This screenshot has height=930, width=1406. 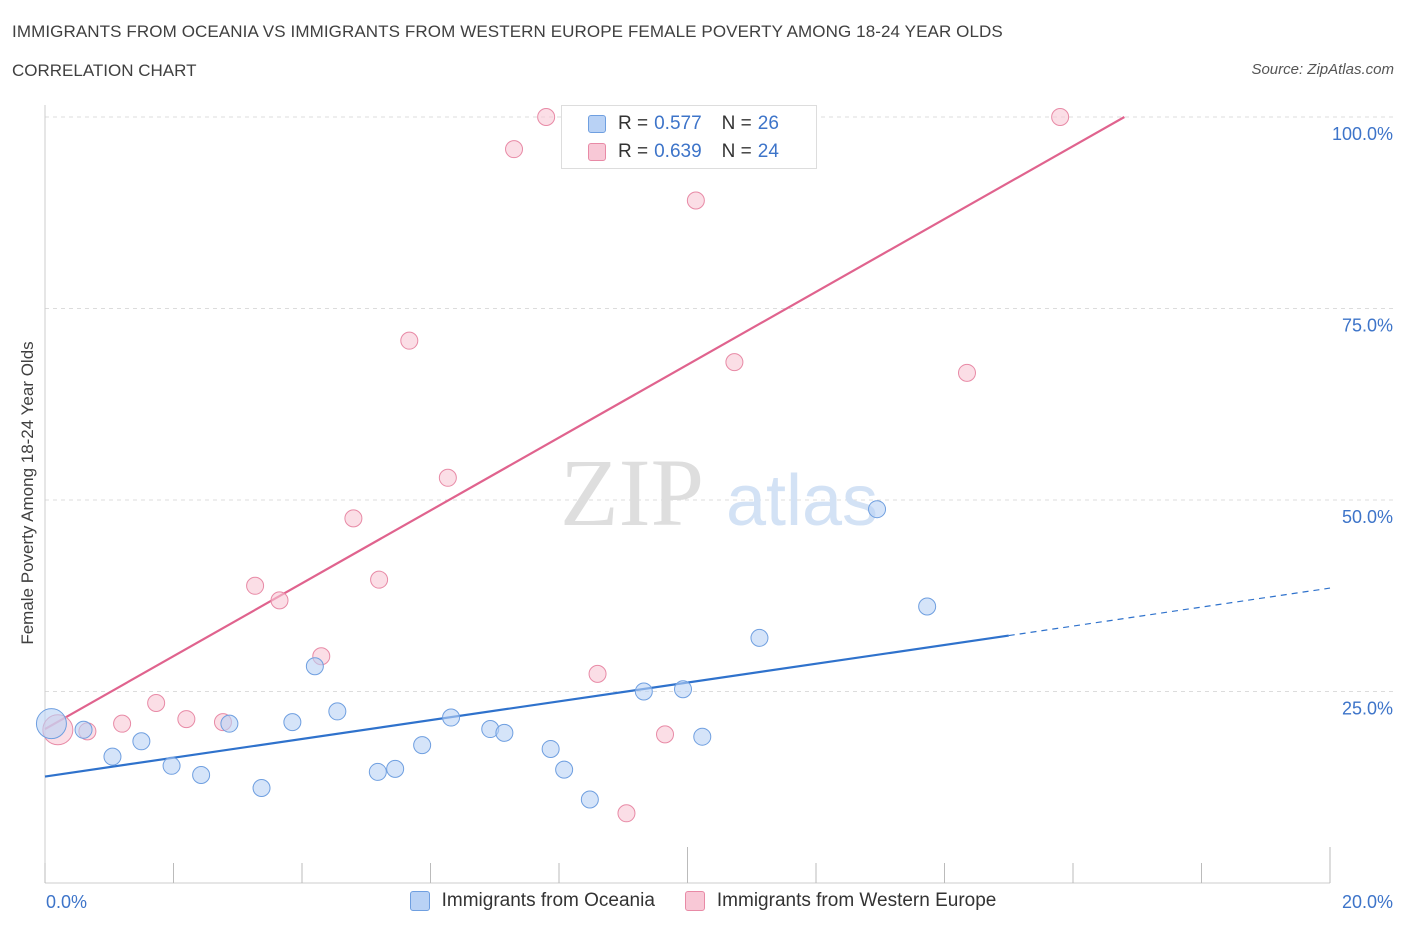 I want to click on legend-r-value: 0.577, so click(x=678, y=123).